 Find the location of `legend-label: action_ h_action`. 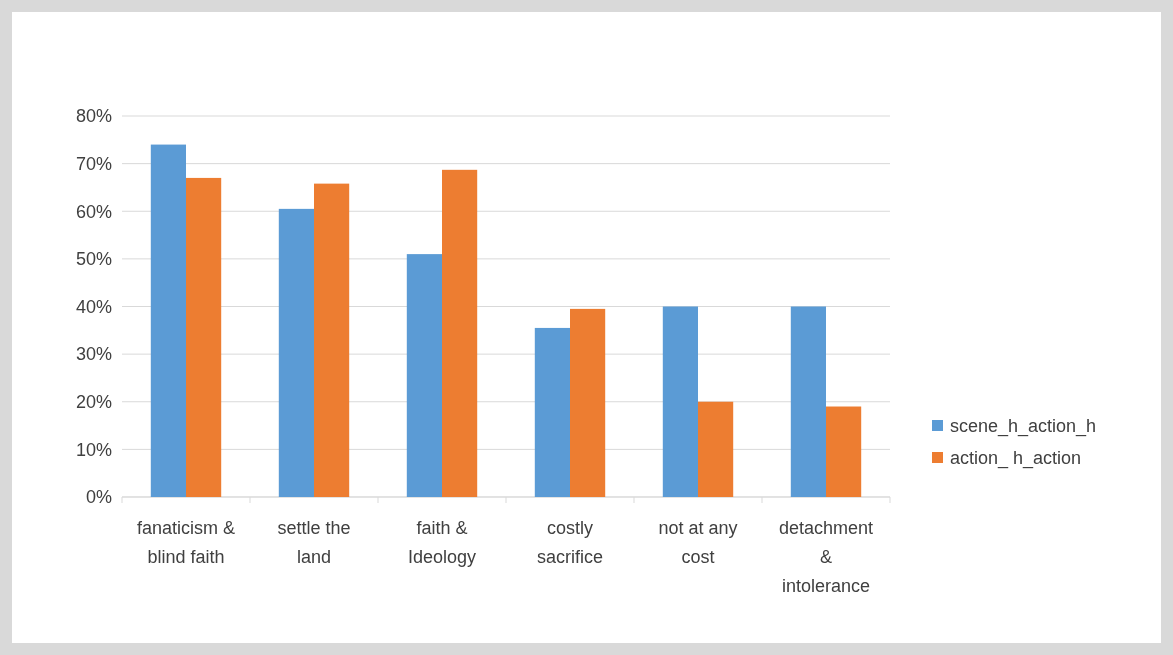

legend-label: action_ h_action is located at coordinates (1016, 459).